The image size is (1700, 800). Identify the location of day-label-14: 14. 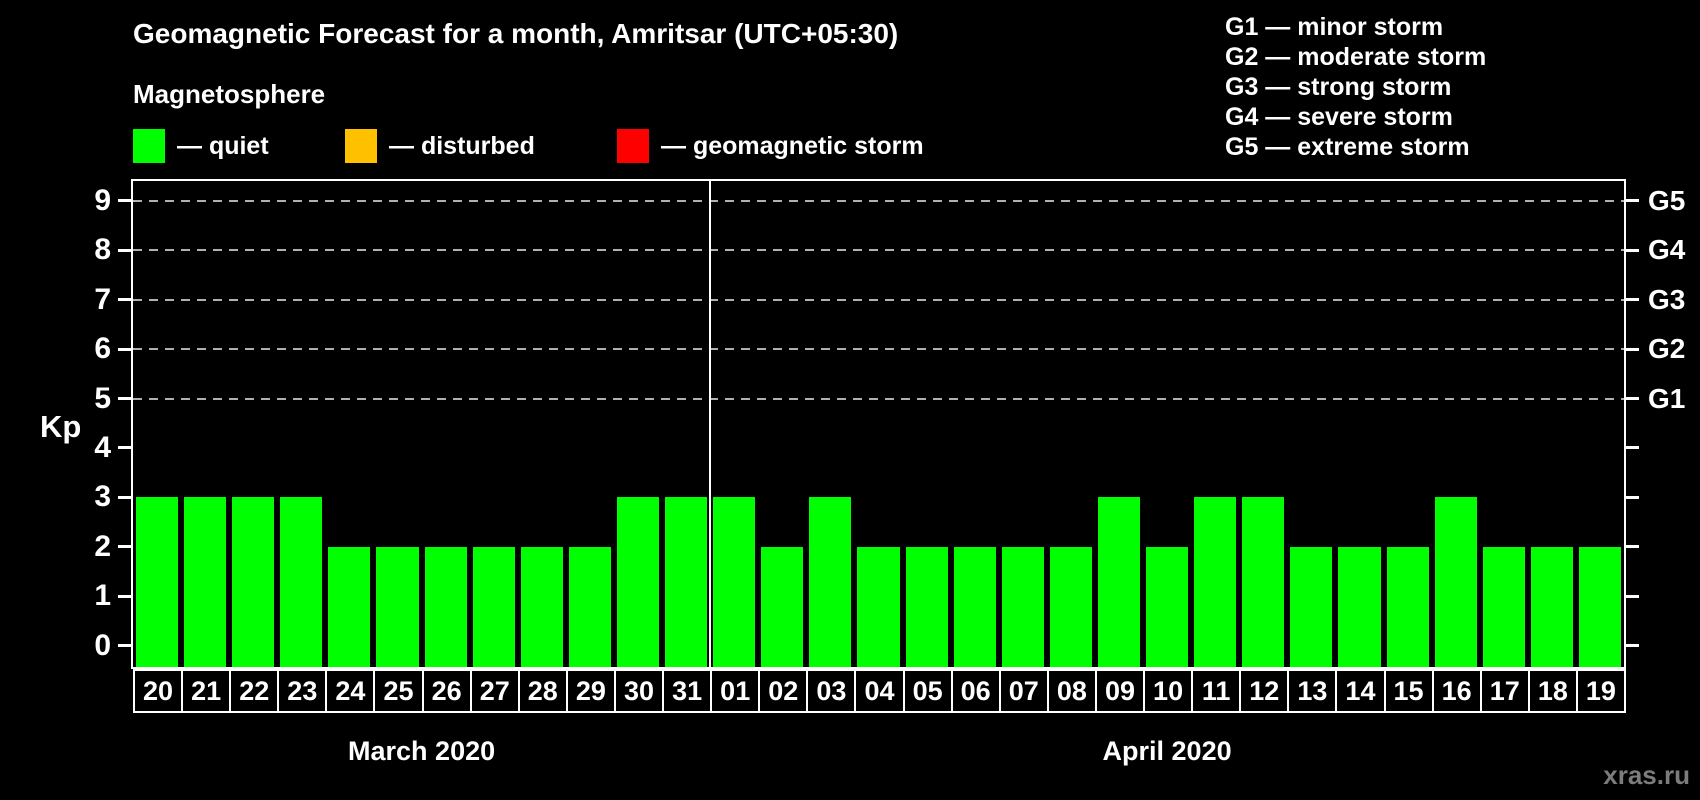
(1360, 691).